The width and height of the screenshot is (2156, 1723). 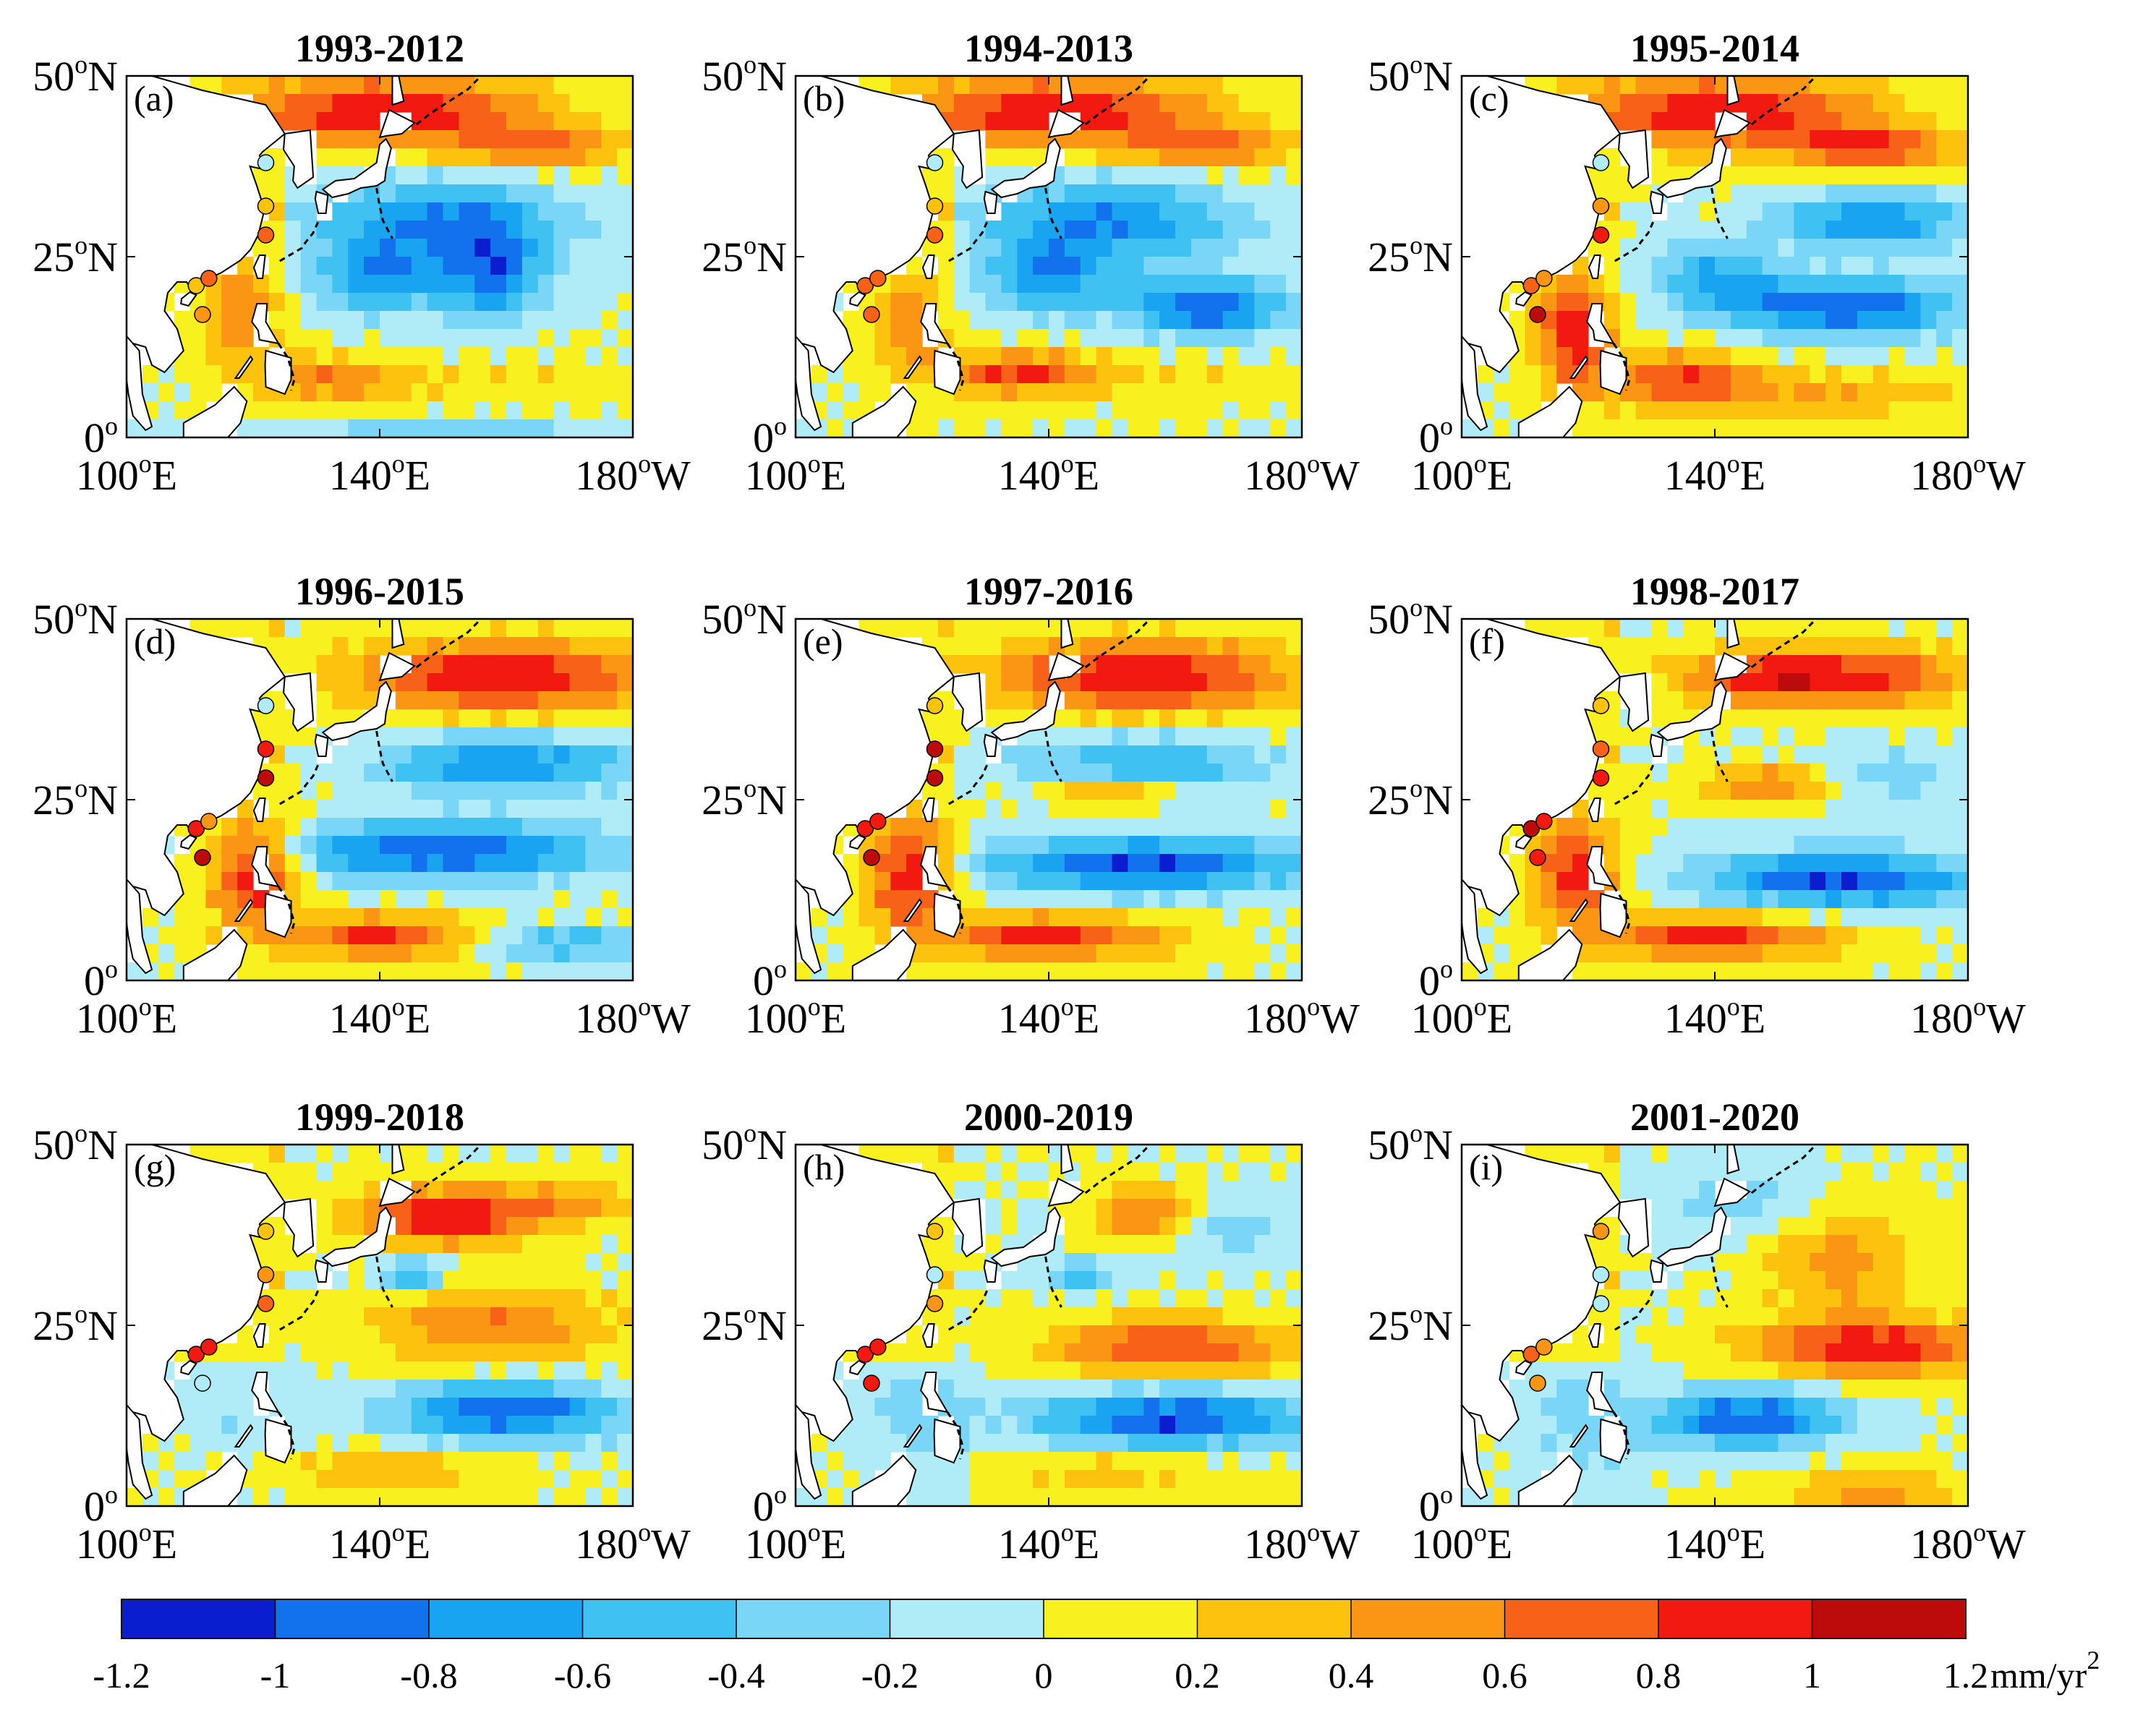 I want to click on x-tick-label: 180oW, so click(x=1968, y=474).